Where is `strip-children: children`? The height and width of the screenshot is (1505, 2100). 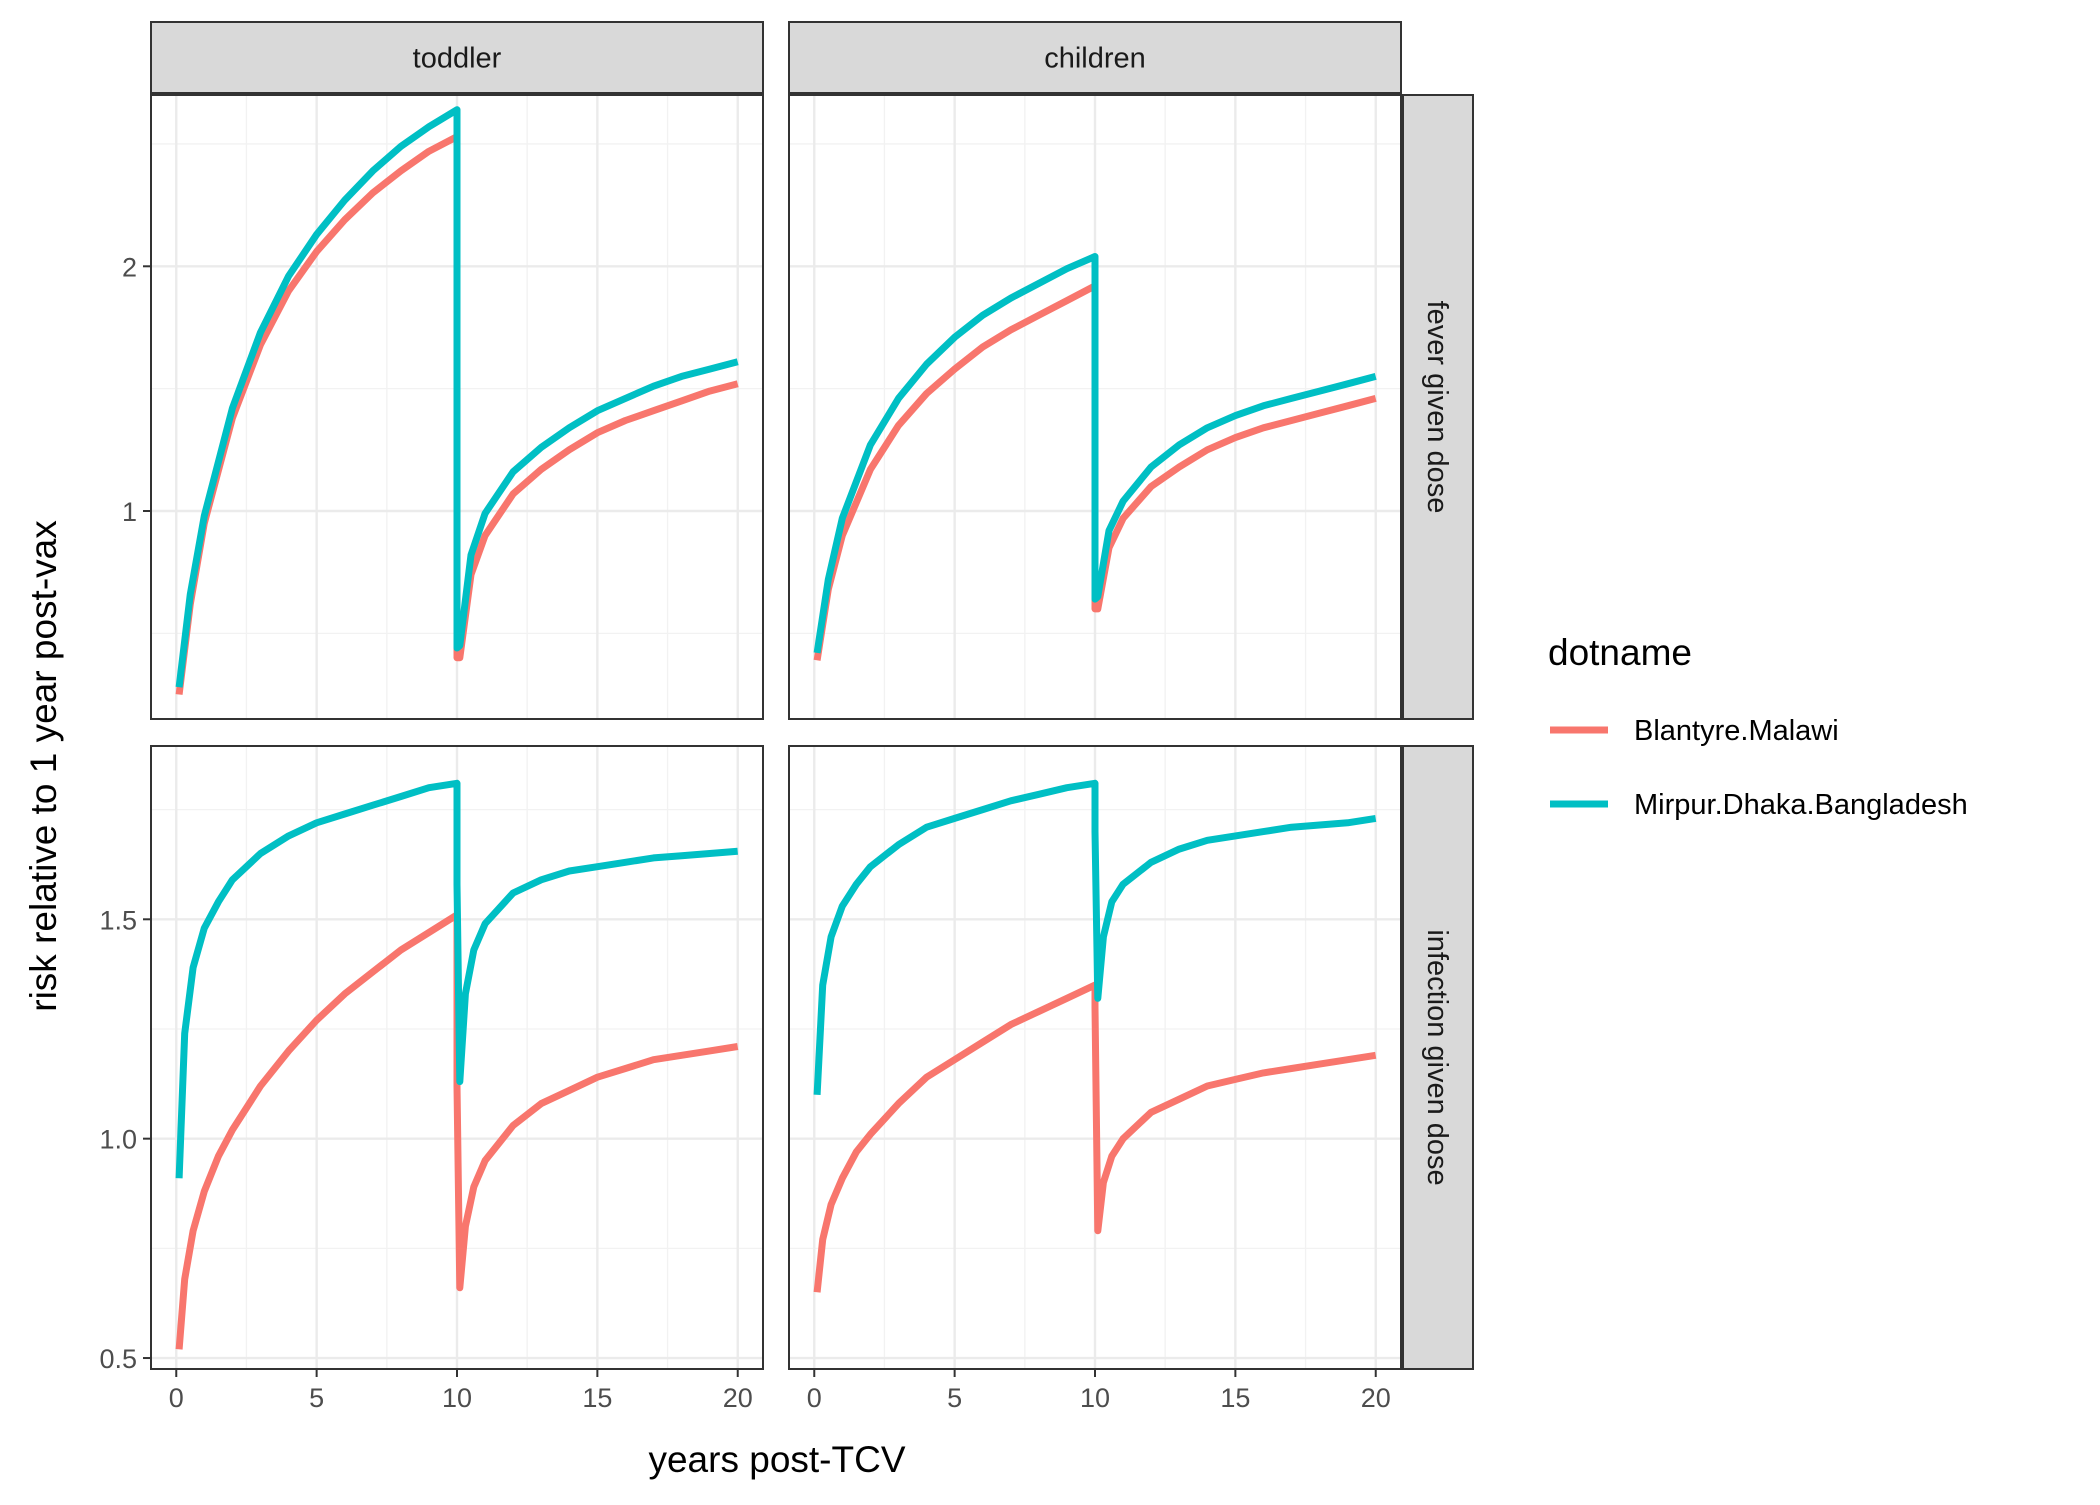 strip-children: children is located at coordinates (1095, 57).